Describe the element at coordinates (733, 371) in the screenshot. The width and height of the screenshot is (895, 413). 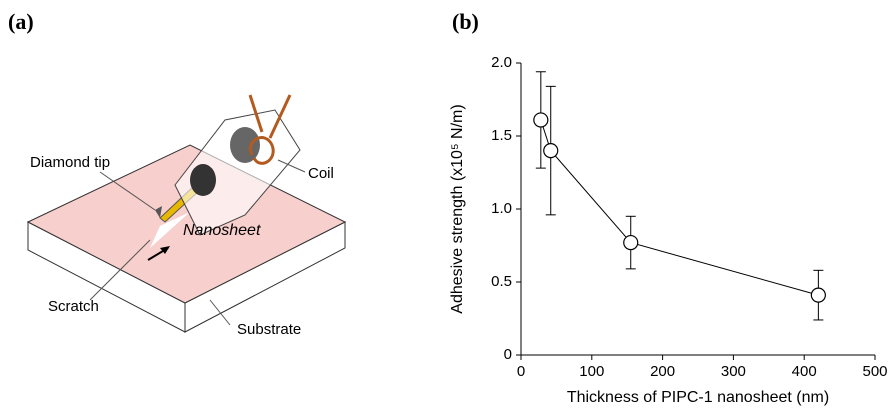
I see `x-tick-label: 300` at that location.